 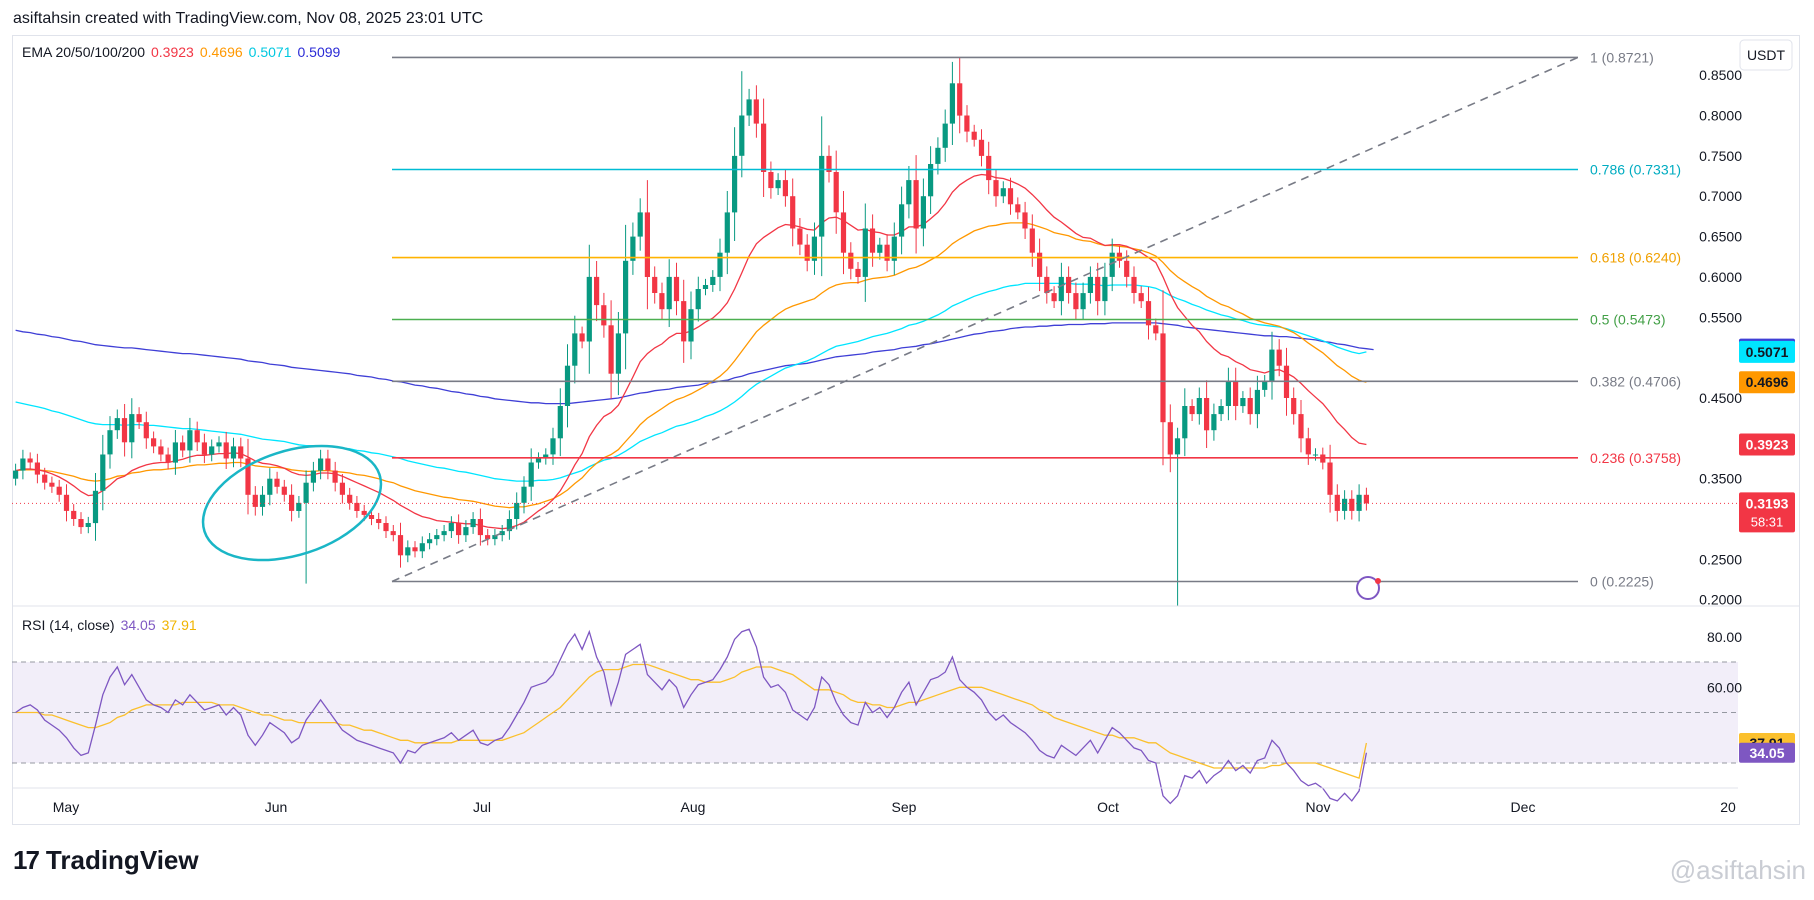 I want to click on ema20-value: 0.3923, so click(x=172, y=52).